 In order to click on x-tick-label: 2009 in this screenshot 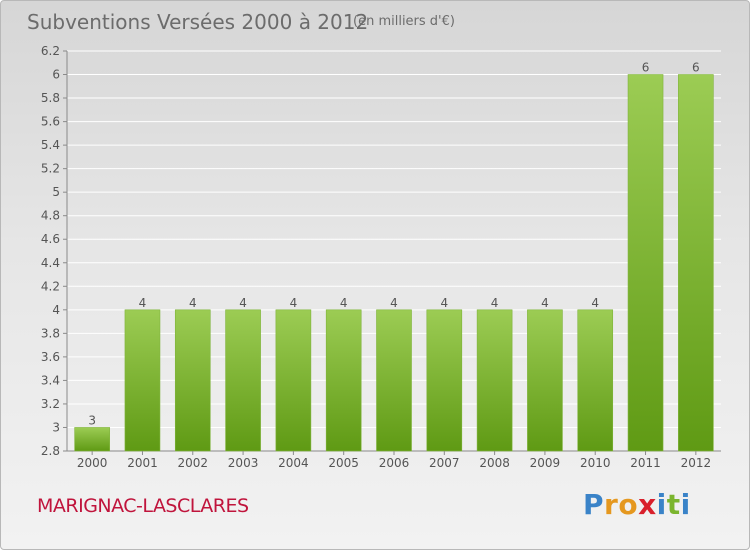, I will do `click(545, 463)`.